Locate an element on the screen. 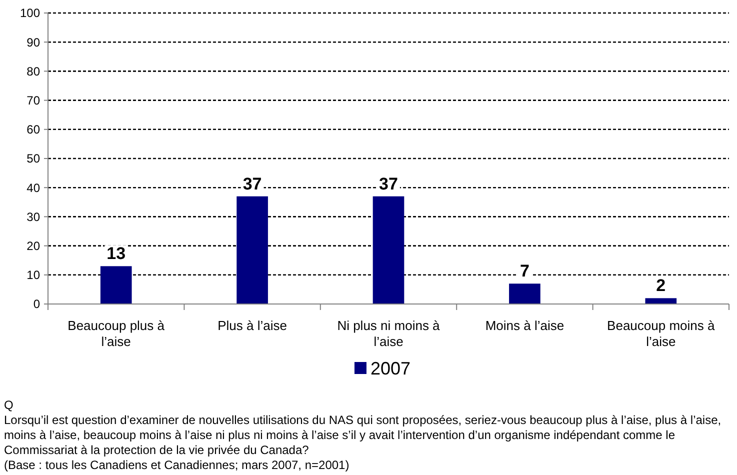  y-tick-label: 70 is located at coordinates (33, 101).